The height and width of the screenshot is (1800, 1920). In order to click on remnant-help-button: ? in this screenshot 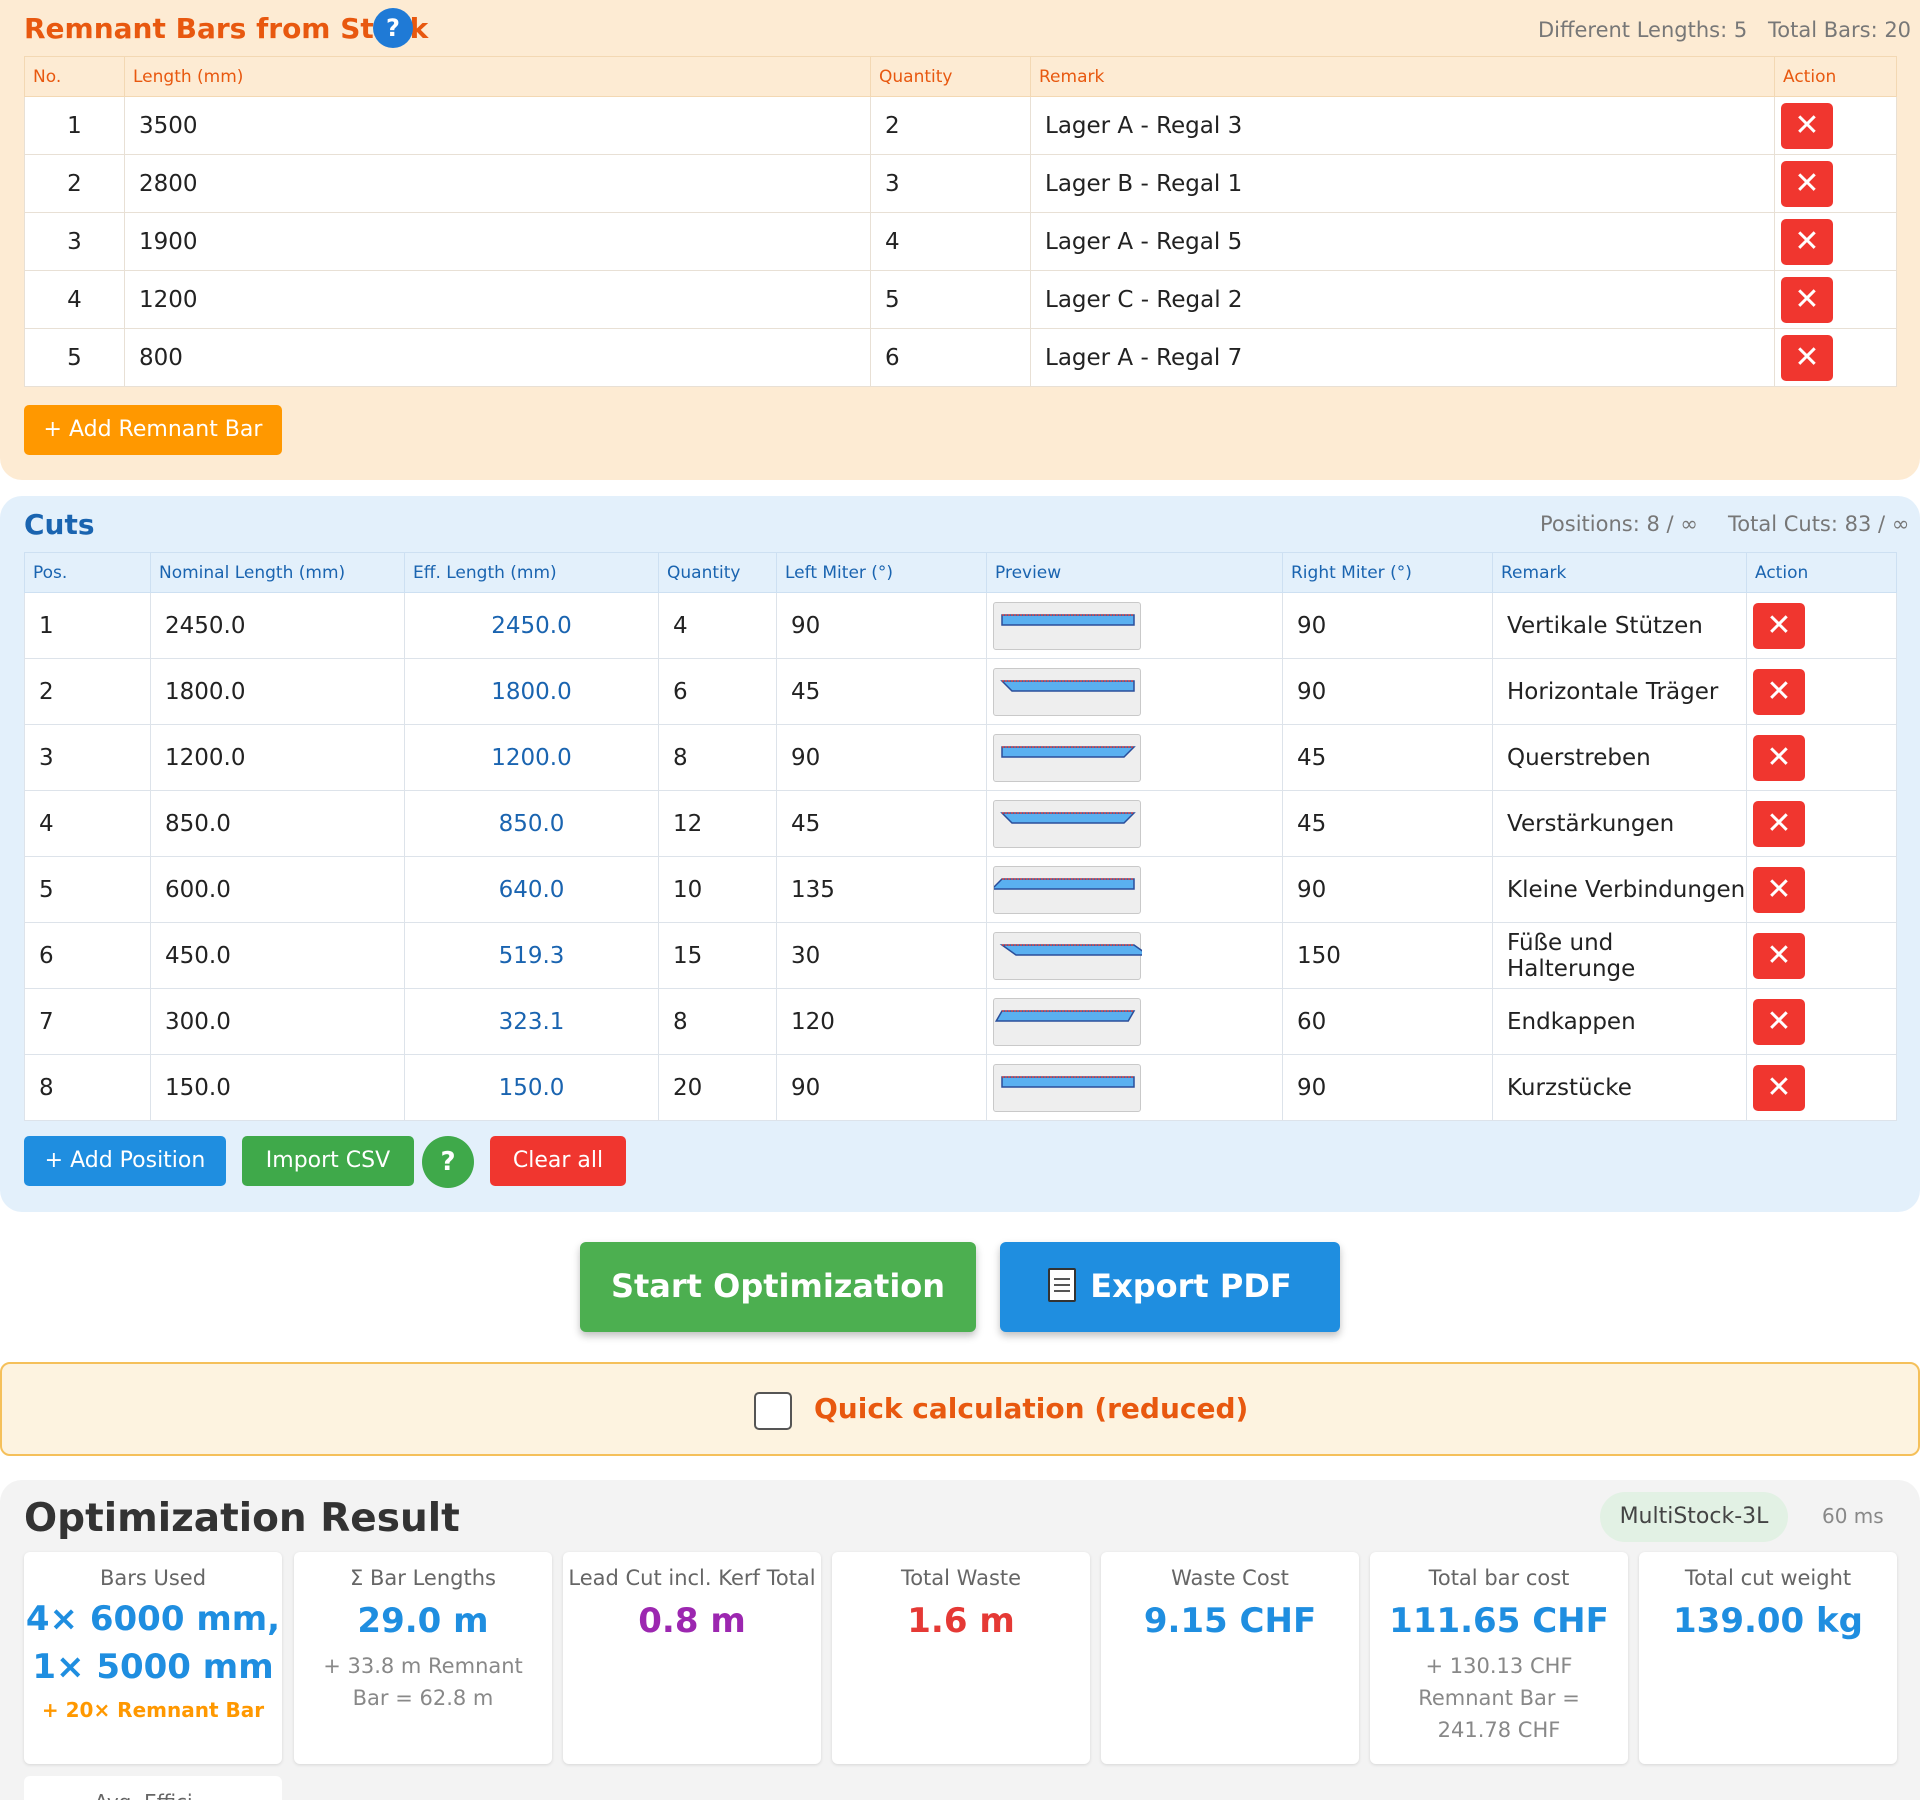, I will do `click(393, 28)`.